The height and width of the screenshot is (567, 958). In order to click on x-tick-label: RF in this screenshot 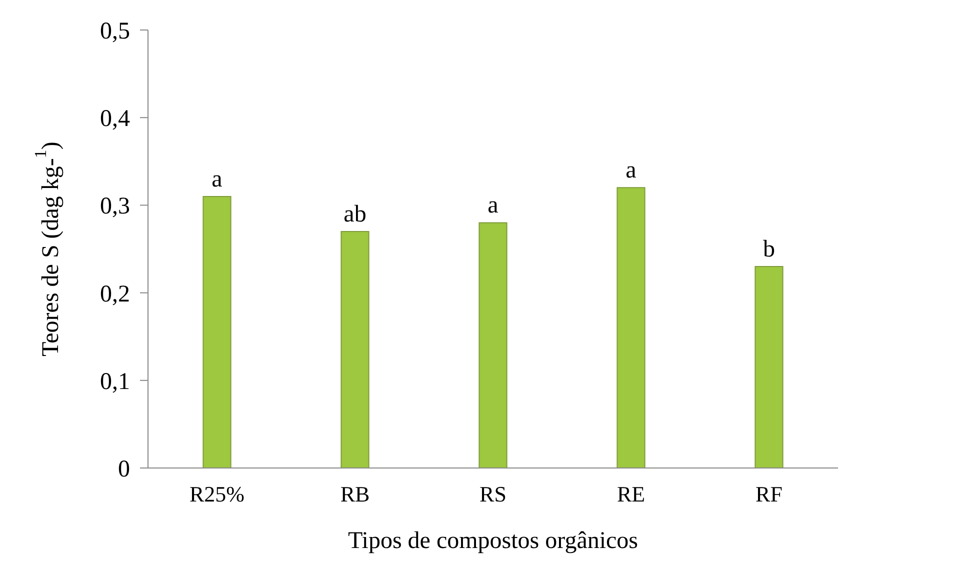, I will do `click(769, 494)`.